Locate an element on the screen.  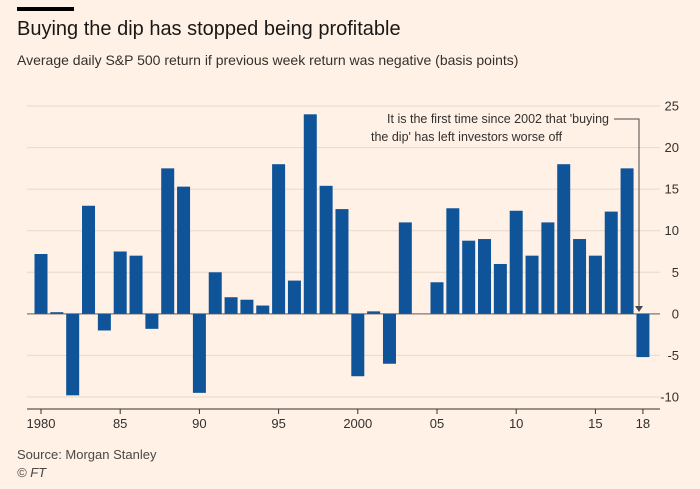
x-tick-label: 85 is located at coordinates (120, 423).